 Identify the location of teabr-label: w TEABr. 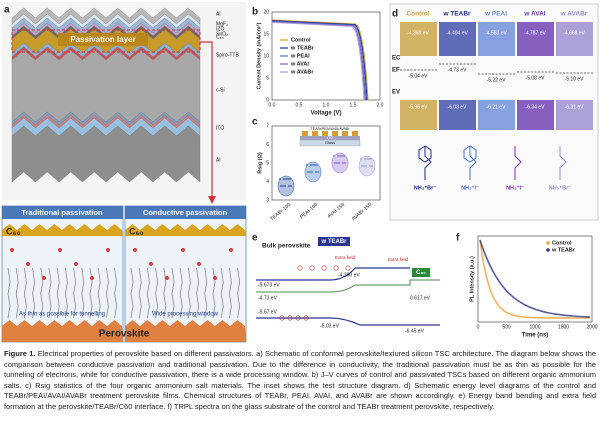
(333, 242).